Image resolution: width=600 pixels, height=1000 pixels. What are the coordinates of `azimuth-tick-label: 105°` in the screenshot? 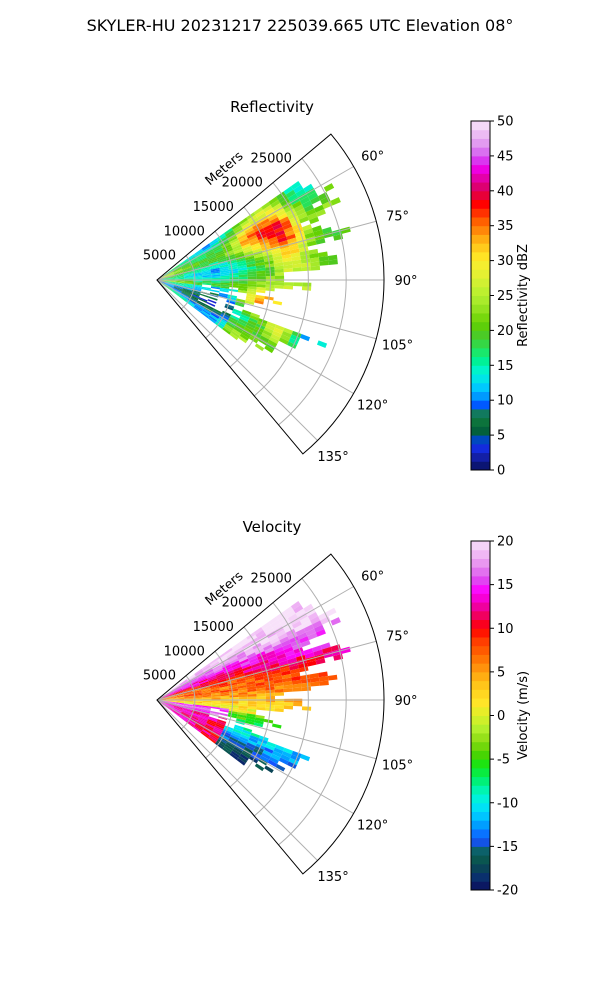 It's located at (397, 765).